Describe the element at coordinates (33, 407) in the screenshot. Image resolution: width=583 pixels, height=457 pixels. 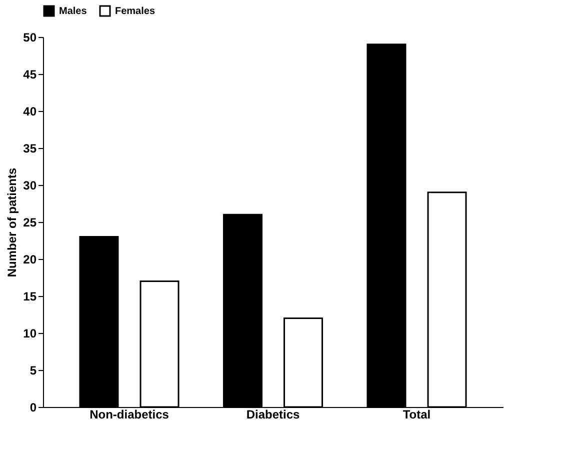
I see `y-tick-label: 0` at that location.